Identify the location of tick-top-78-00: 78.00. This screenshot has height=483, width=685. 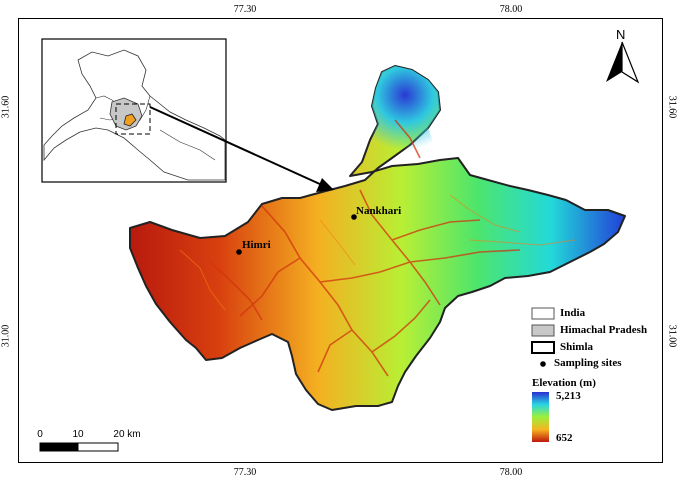
(511, 9).